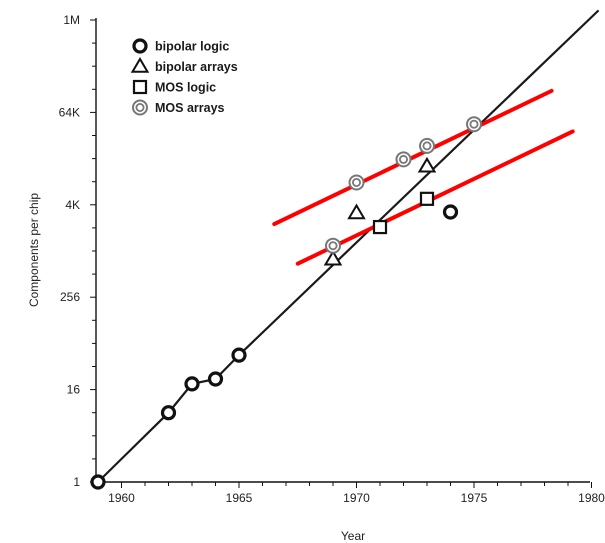 This screenshot has height=543, width=605. Describe the element at coordinates (474, 498) in the screenshot. I see `x-tick-label: 1975` at that location.